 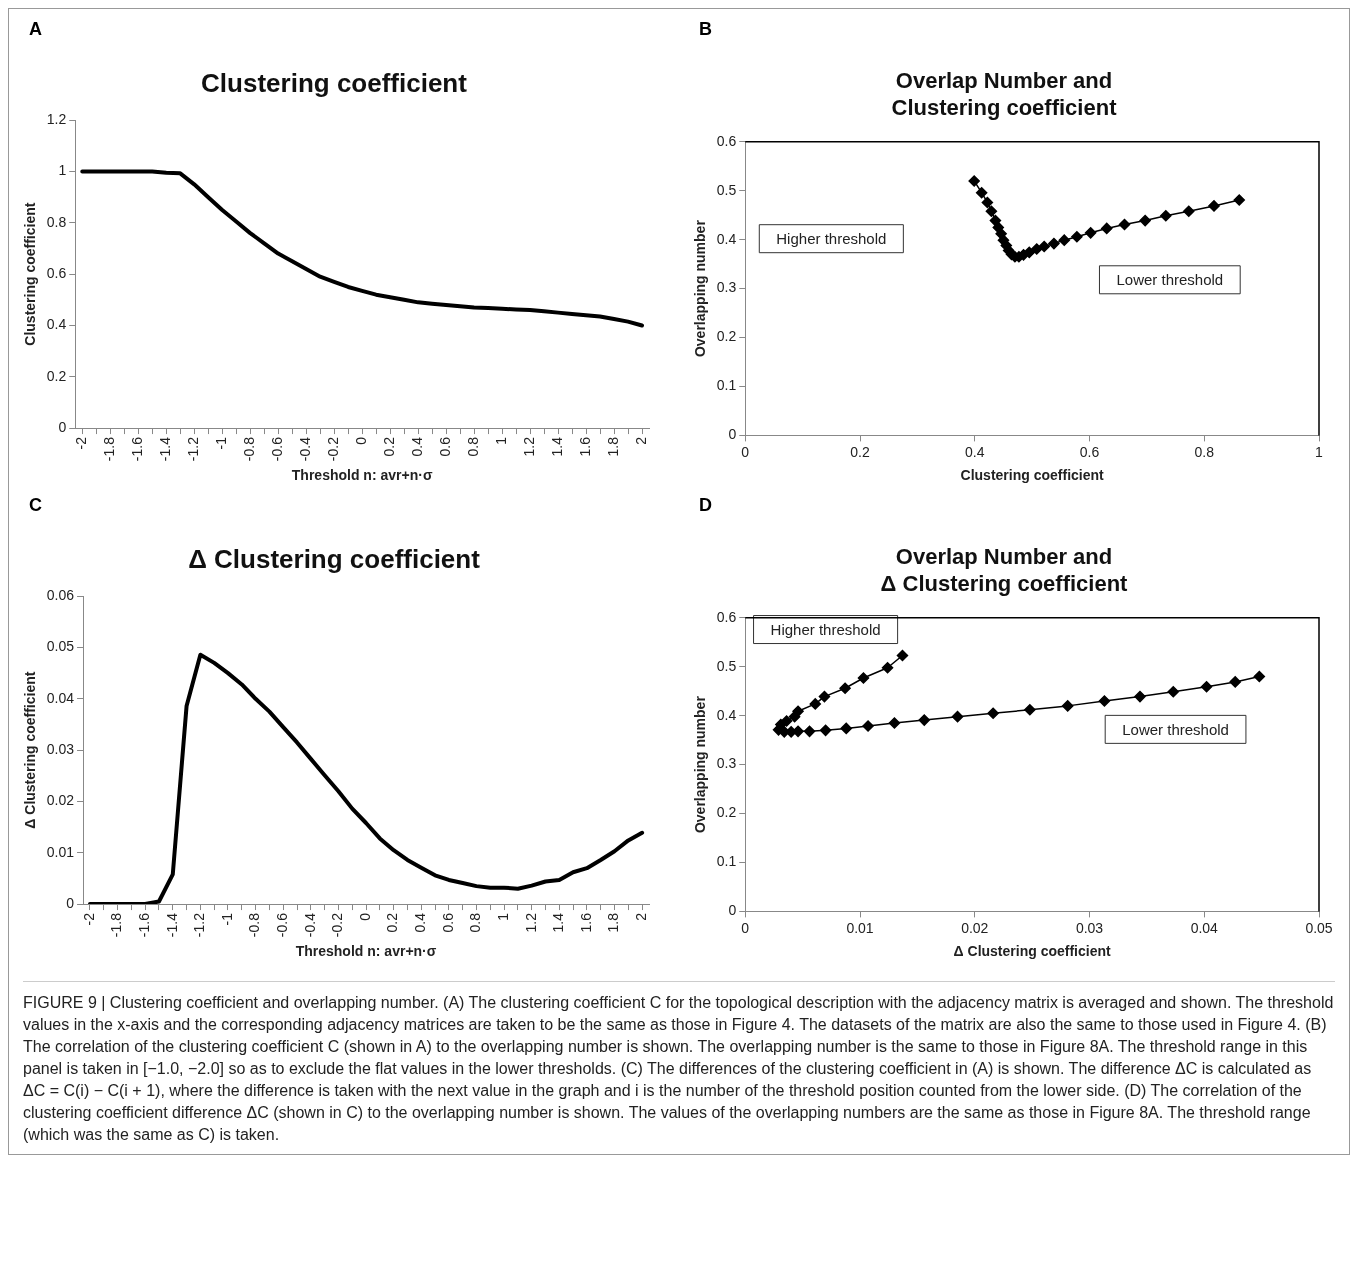 I want to click on y-tick-label: 0.3, so click(x=726, y=287).